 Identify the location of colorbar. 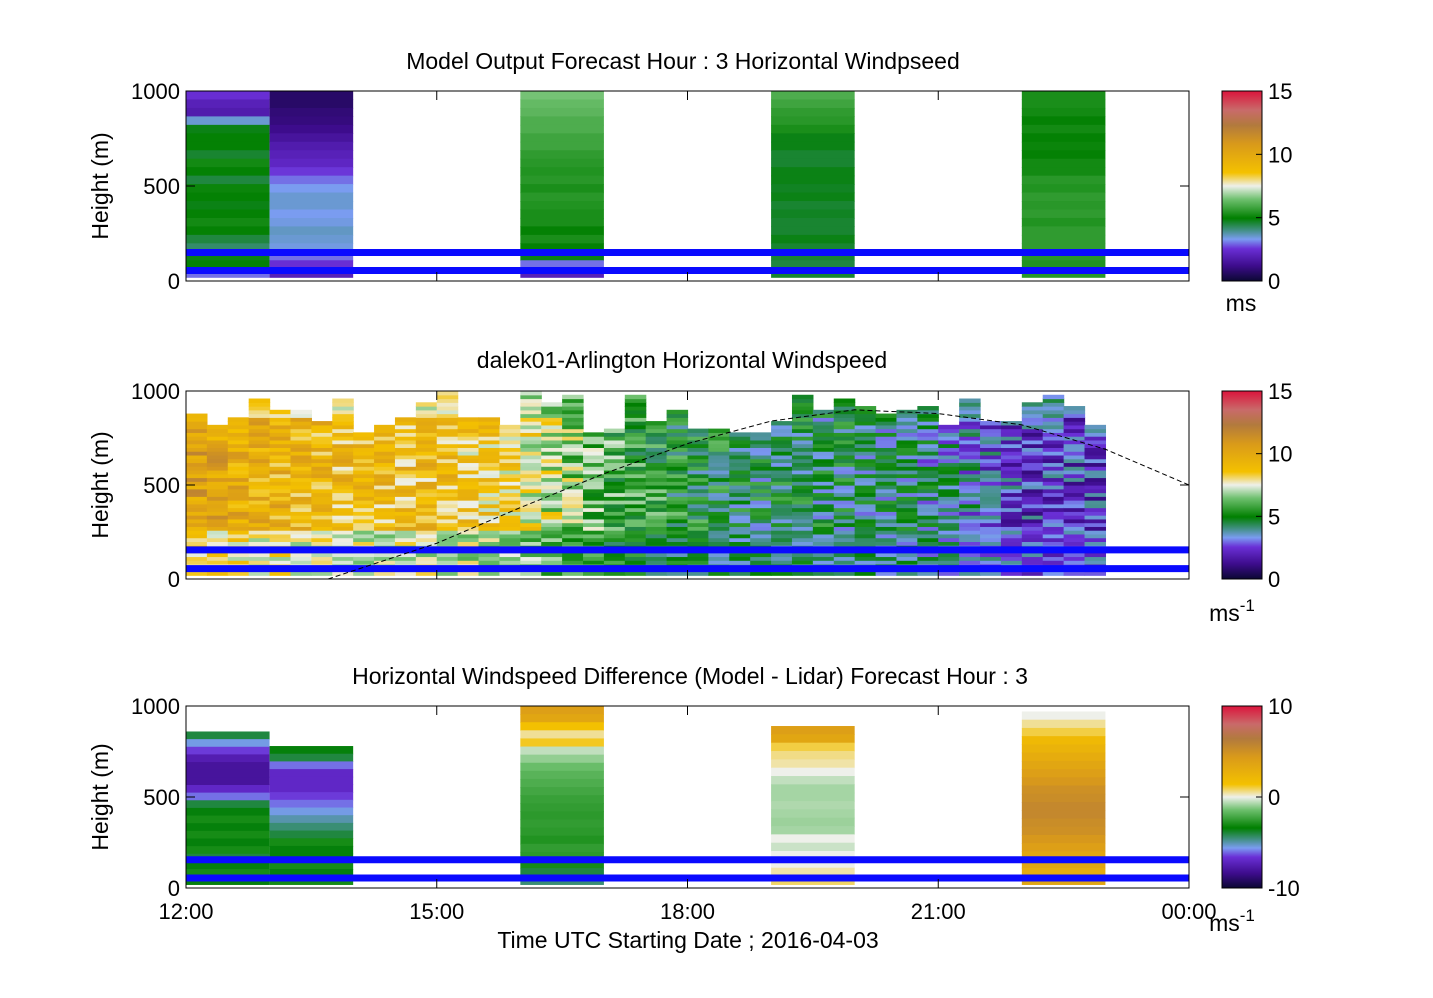
(1242, 186).